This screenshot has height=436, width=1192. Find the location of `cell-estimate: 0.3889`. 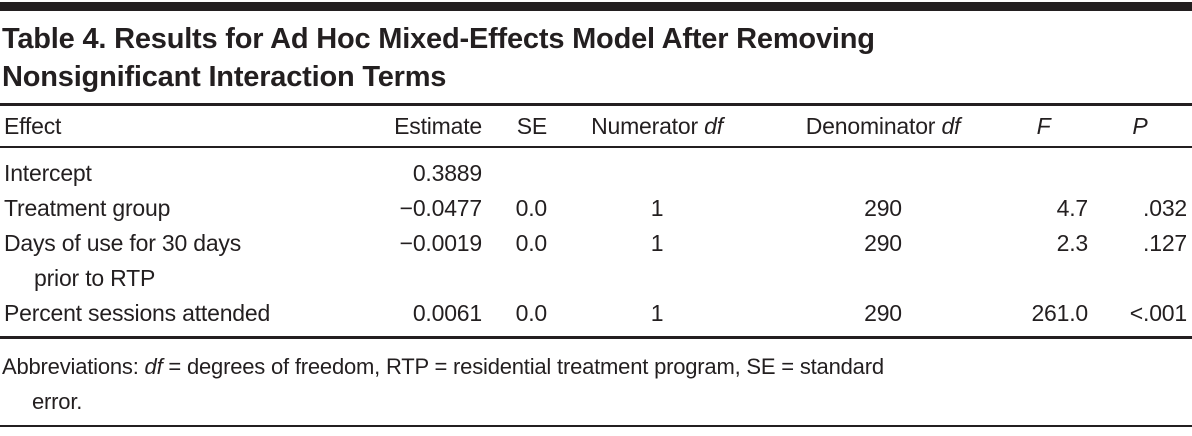

cell-estimate: 0.3889 is located at coordinates (447, 173).